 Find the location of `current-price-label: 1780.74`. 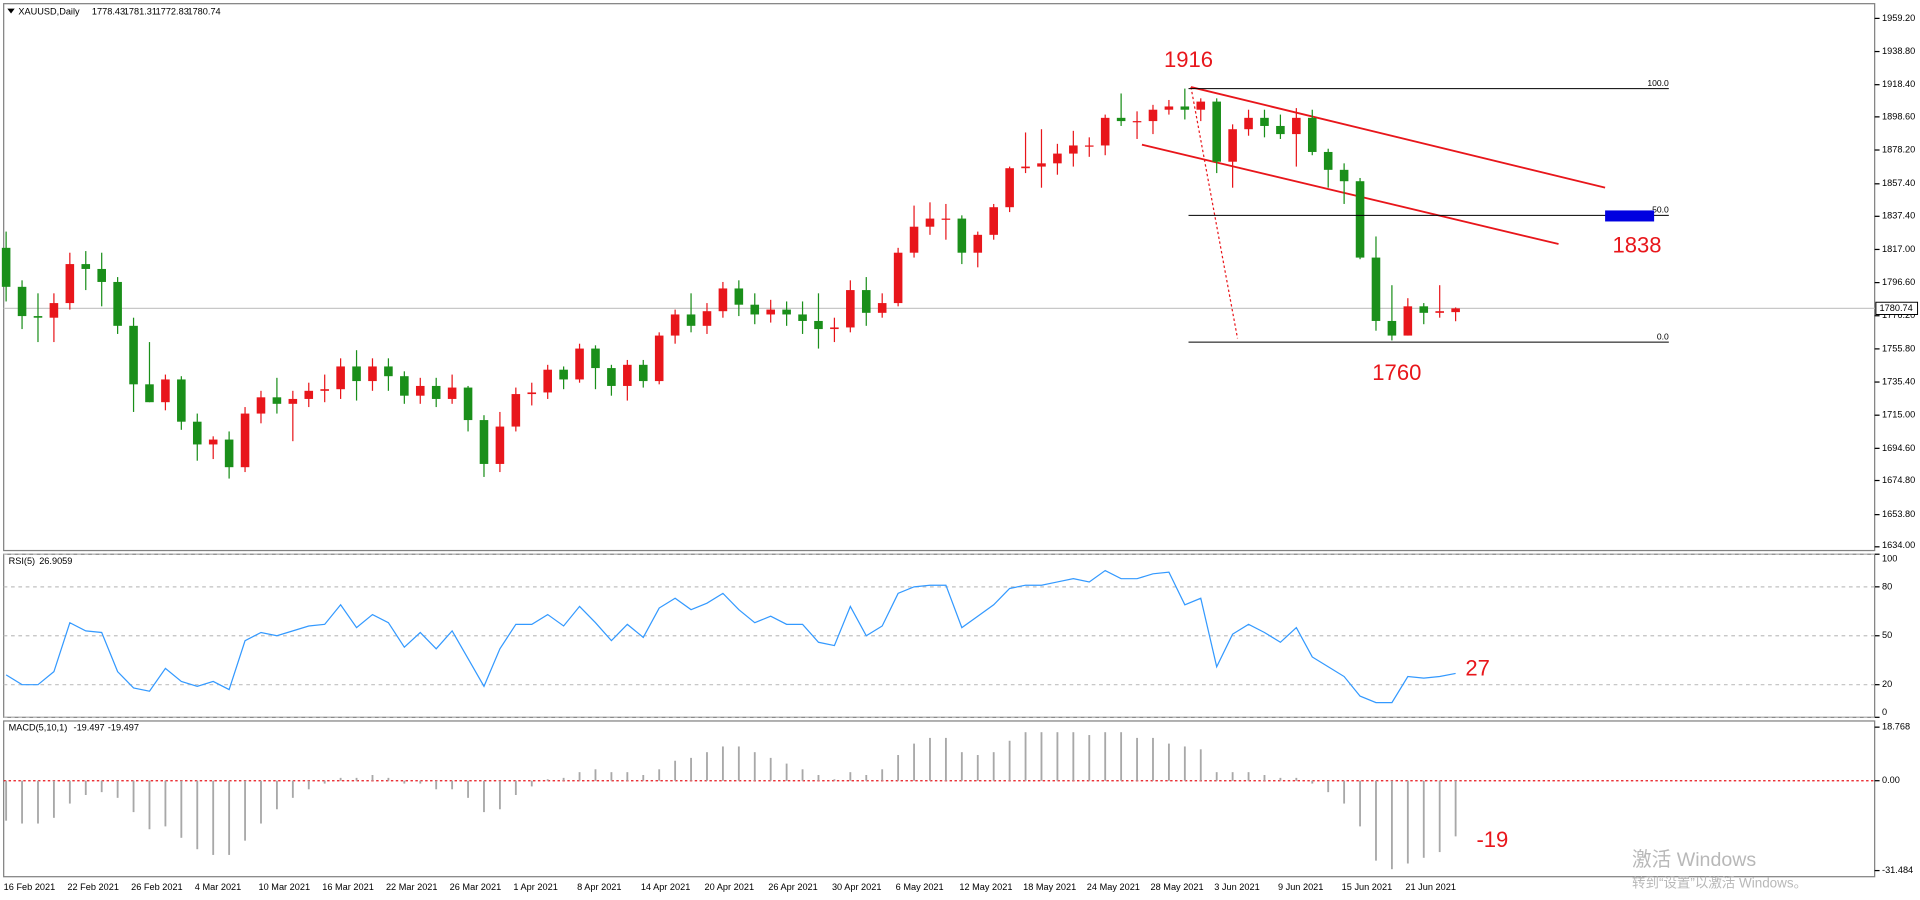

current-price-label: 1780.74 is located at coordinates (1896, 308).